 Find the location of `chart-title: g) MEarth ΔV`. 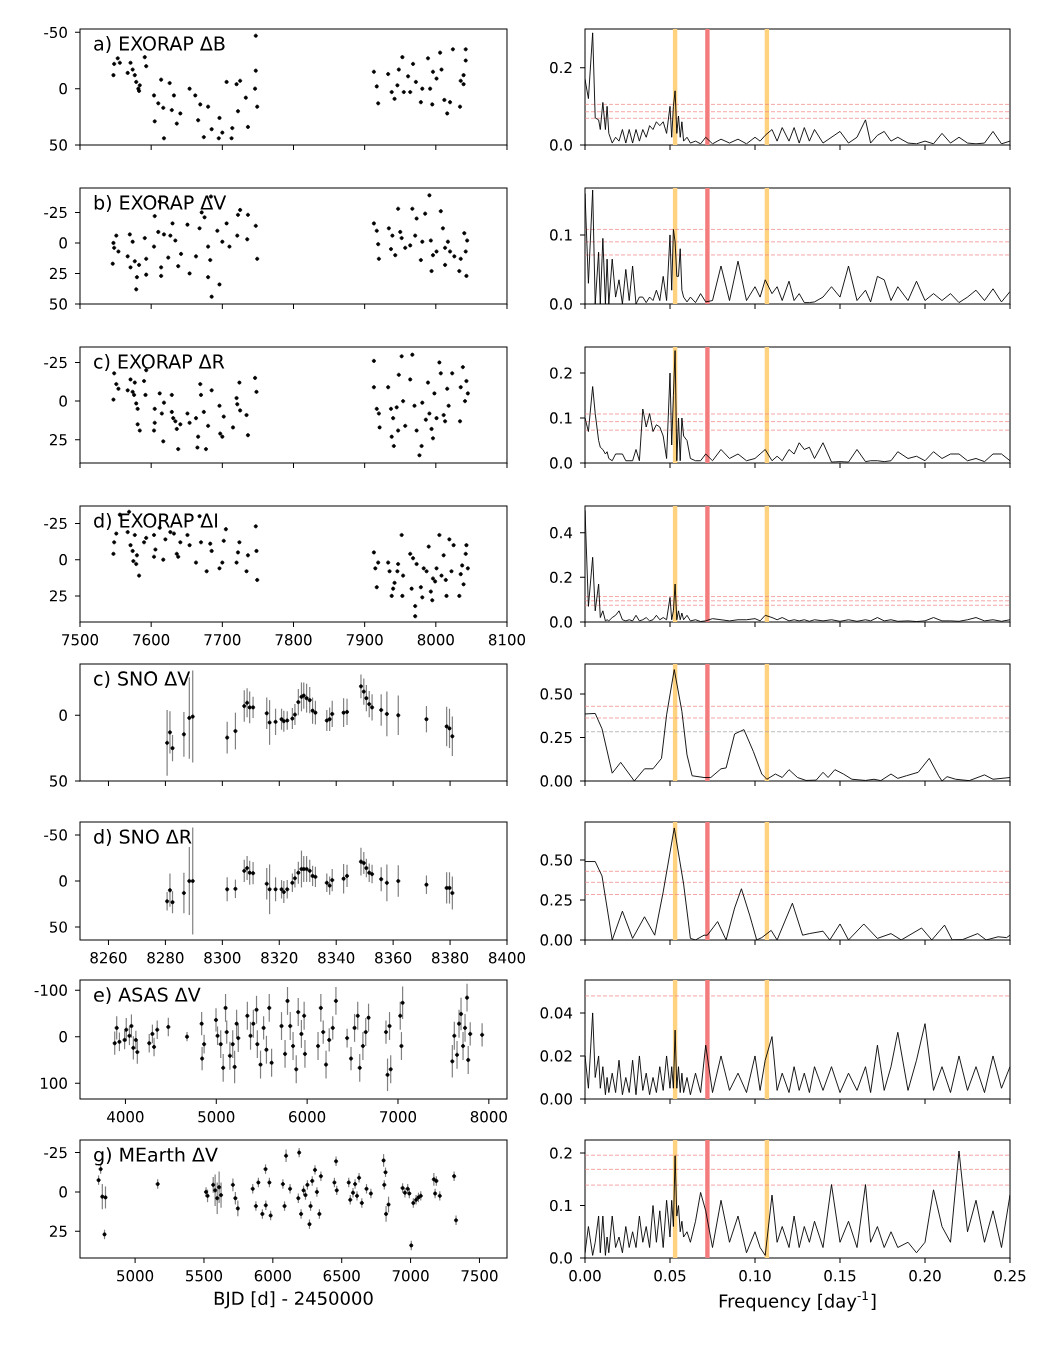

chart-title: g) MEarth ΔV is located at coordinates (156, 1156).